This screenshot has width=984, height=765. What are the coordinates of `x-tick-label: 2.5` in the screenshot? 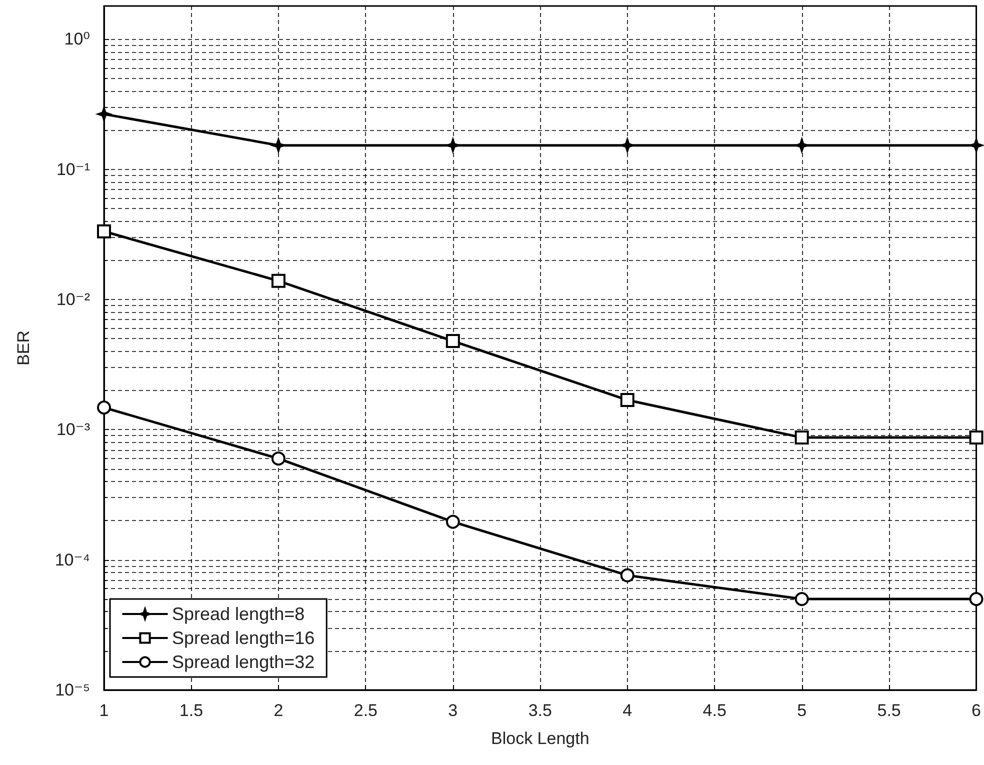 It's located at (366, 710).